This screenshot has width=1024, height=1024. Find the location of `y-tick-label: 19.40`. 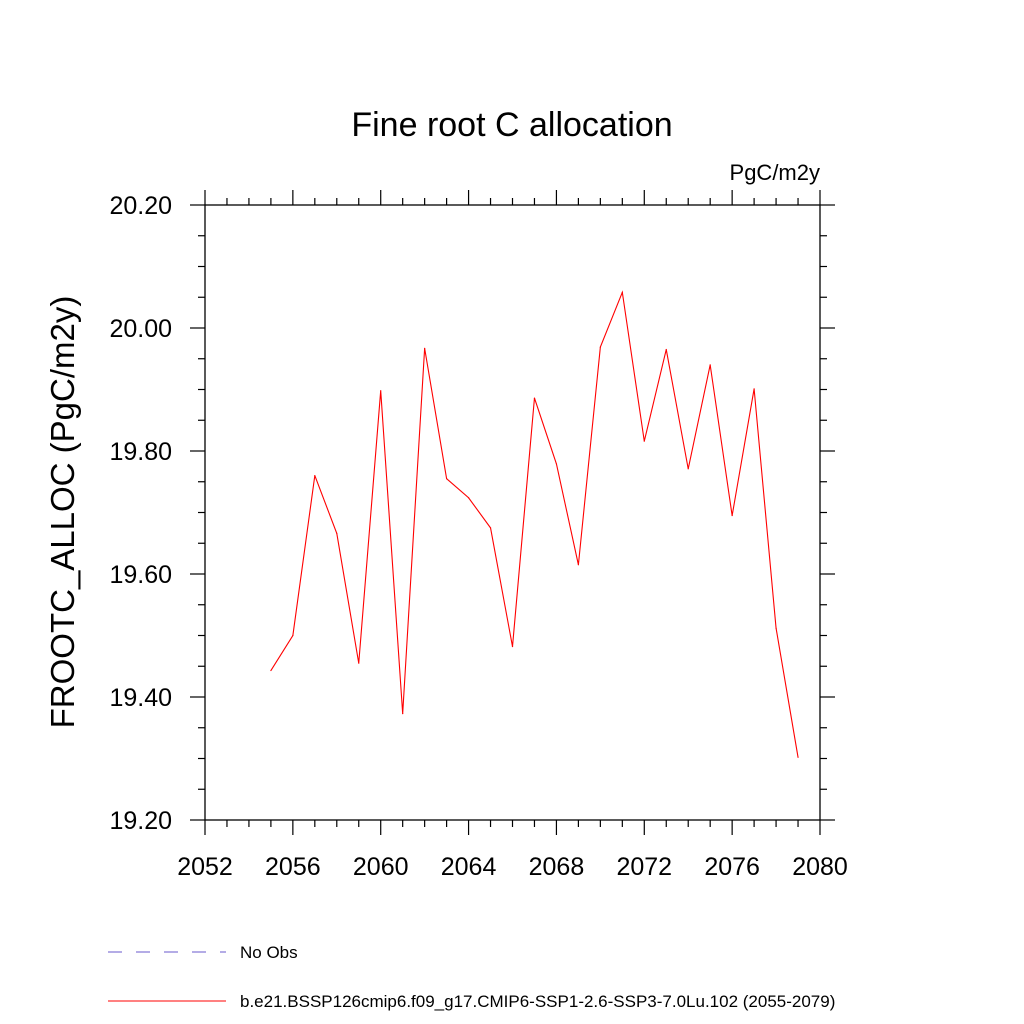

y-tick-label: 19.40 is located at coordinates (140, 698).